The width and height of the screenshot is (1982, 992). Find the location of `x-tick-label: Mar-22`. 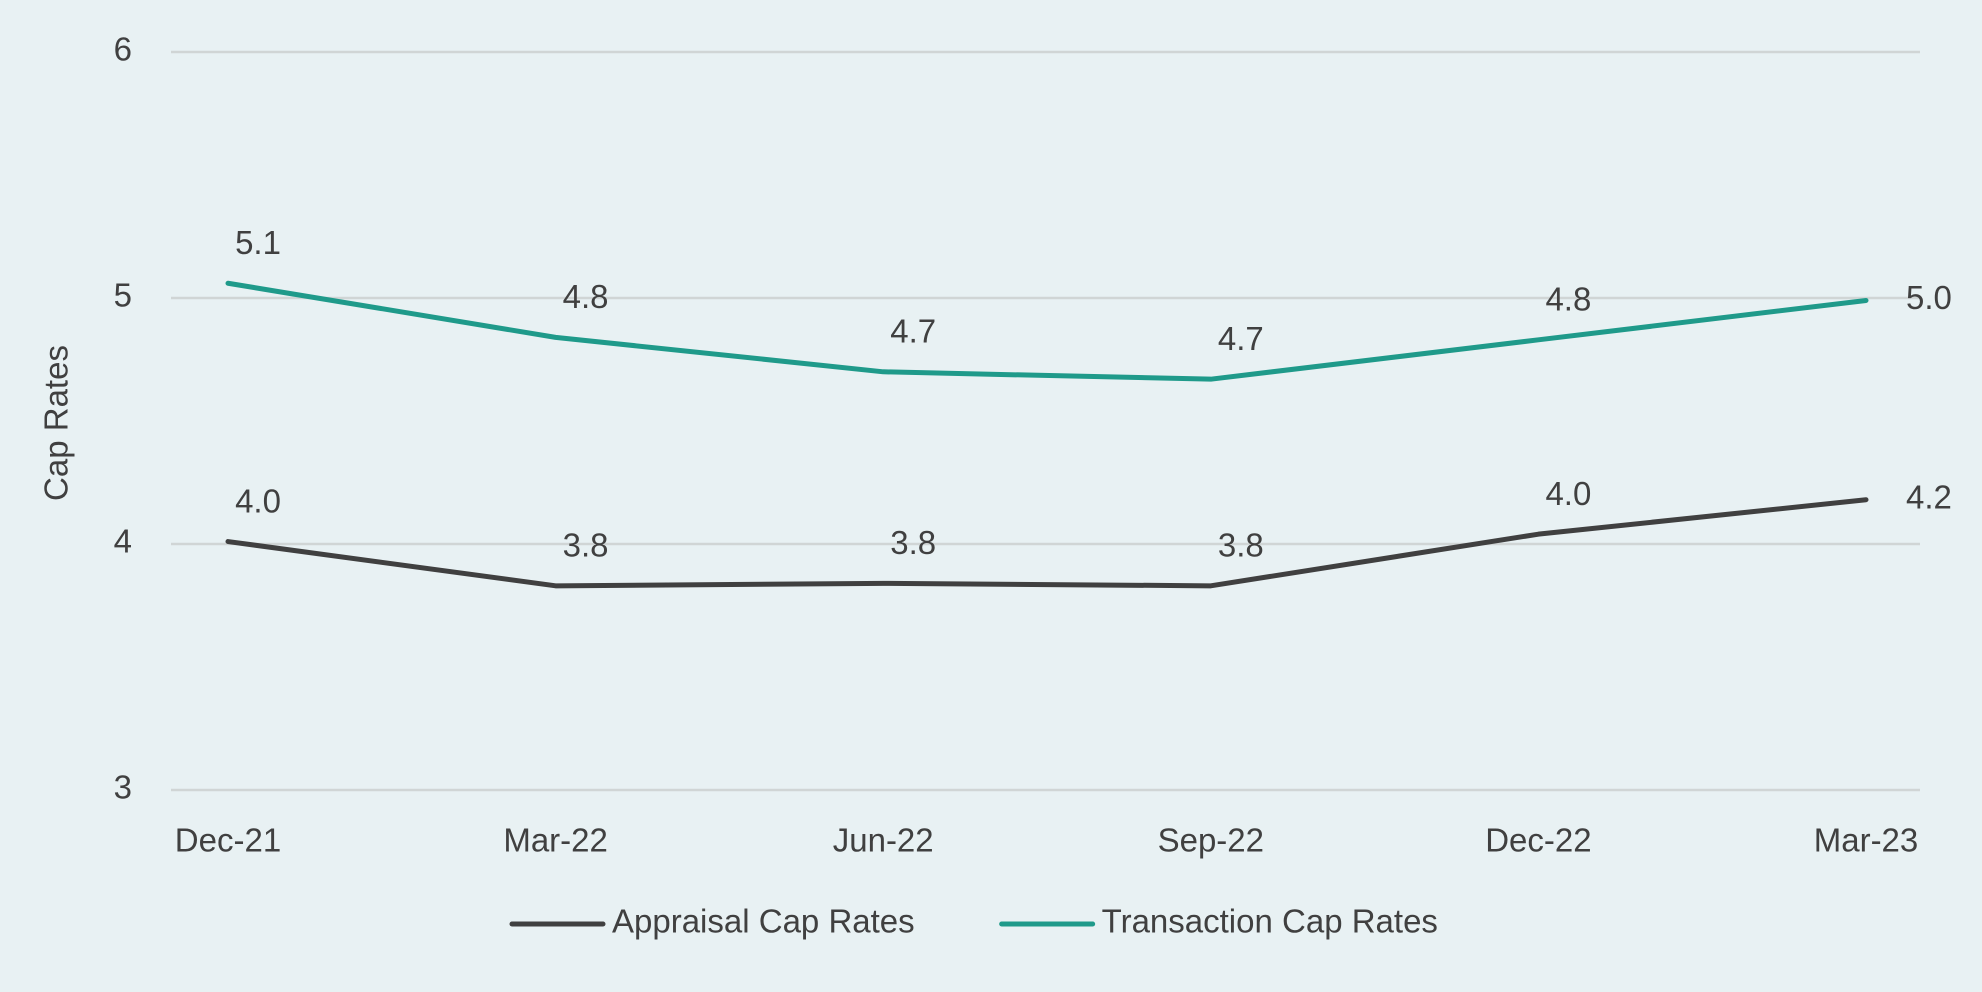

x-tick-label: Mar-22 is located at coordinates (555, 840).